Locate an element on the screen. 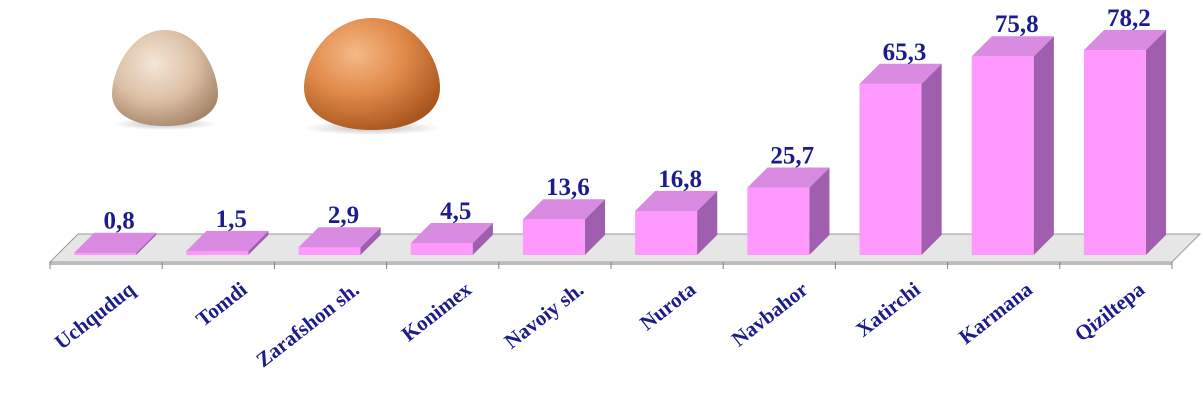  category-label: Xatirchi is located at coordinates (887, 309).